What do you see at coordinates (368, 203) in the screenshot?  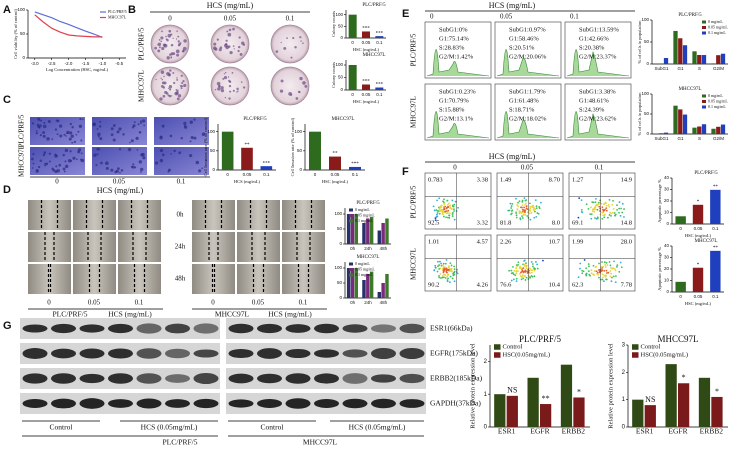 I see `chart-title: PLC/PRF/5` at bounding box center [368, 203].